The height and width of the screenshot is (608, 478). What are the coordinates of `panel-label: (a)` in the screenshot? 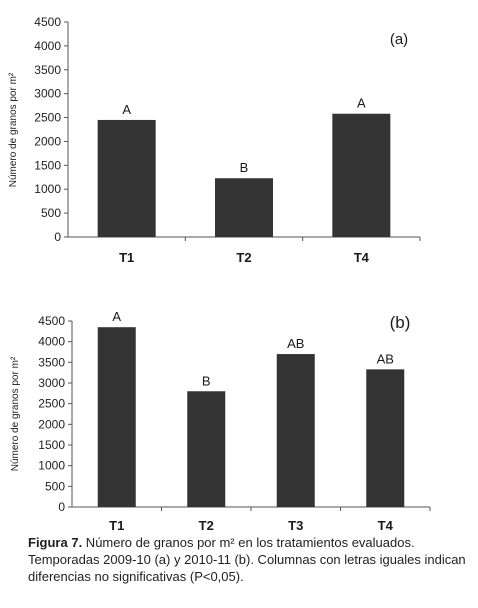 It's located at (399, 39).